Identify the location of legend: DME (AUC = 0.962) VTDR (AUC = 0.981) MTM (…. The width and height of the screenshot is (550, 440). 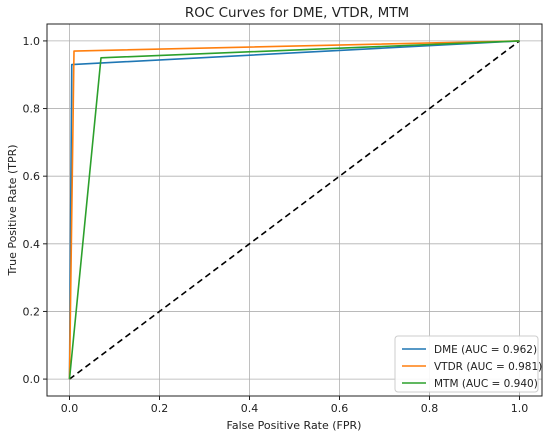
(468, 364).